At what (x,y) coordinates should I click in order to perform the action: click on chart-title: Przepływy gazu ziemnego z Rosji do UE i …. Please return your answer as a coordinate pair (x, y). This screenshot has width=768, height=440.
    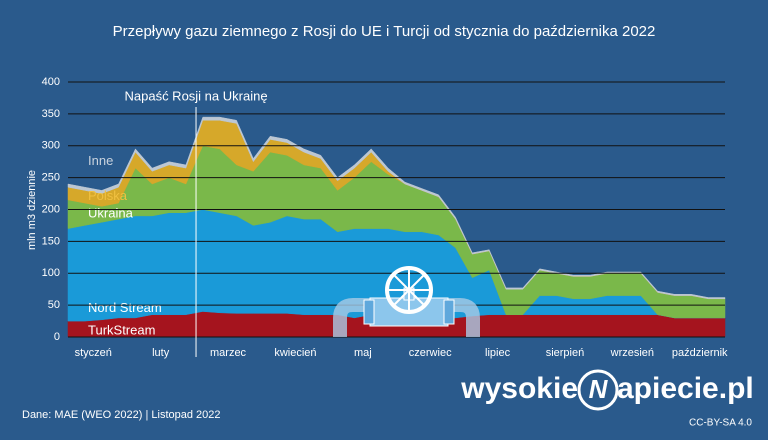
    Looking at the image, I should click on (384, 31).